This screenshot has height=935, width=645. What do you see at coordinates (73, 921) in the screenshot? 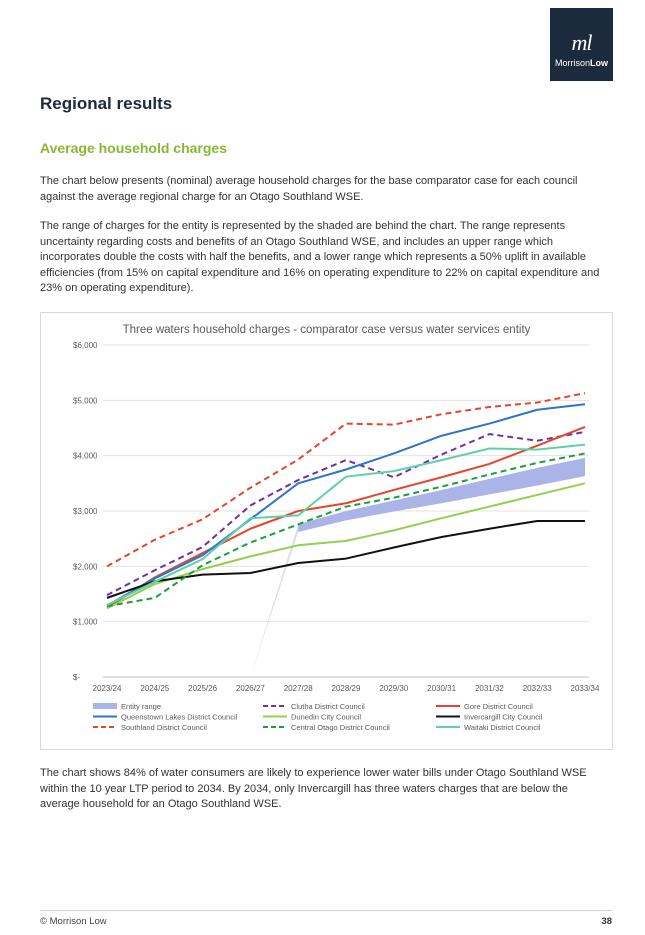
I see `footer-copyright: © Morrison Low` at bounding box center [73, 921].